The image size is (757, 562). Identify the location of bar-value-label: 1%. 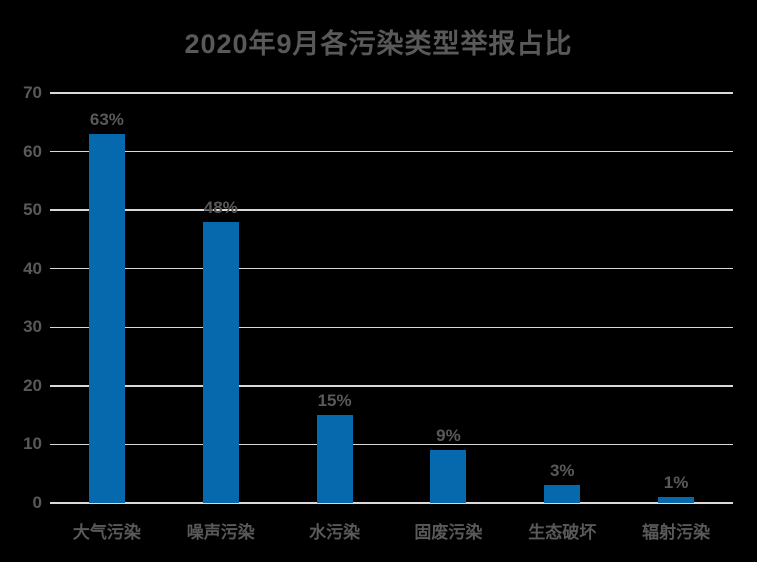
(676, 483).